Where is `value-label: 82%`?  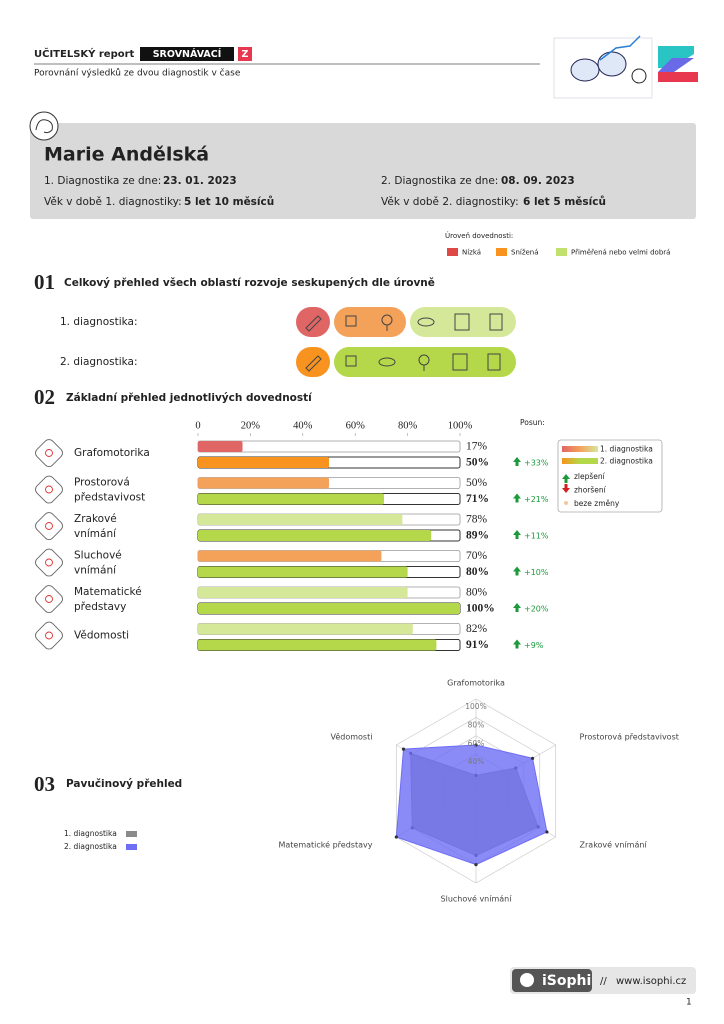
value-label: 82% is located at coordinates (477, 629).